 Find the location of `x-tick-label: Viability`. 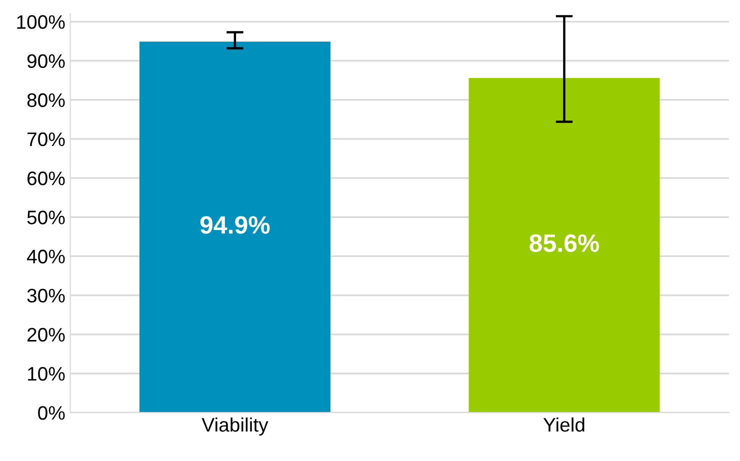

x-tick-label: Viability is located at coordinates (235, 426).